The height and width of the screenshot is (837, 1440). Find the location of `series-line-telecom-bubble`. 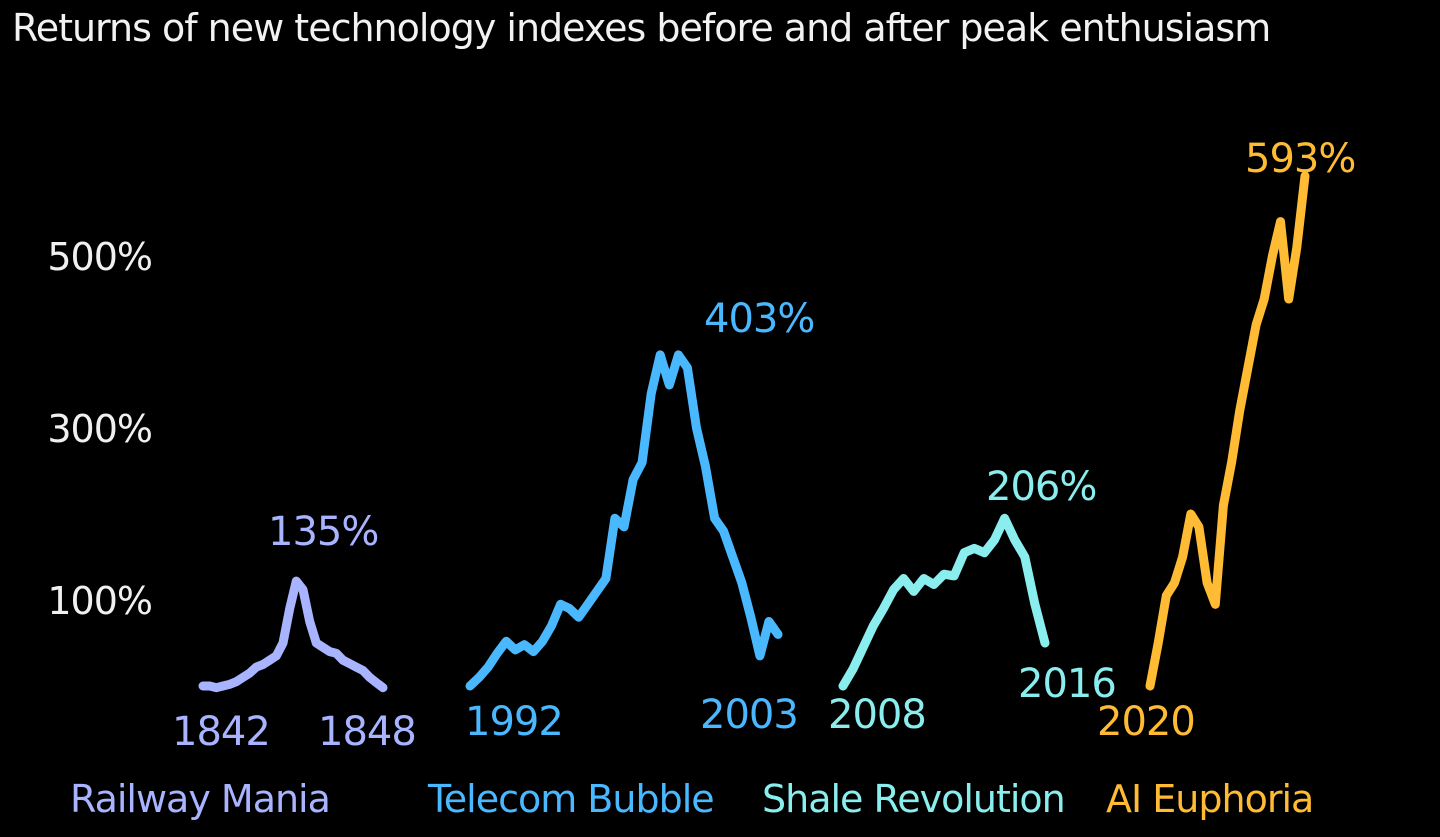

series-line-telecom-bubble is located at coordinates (624, 520).